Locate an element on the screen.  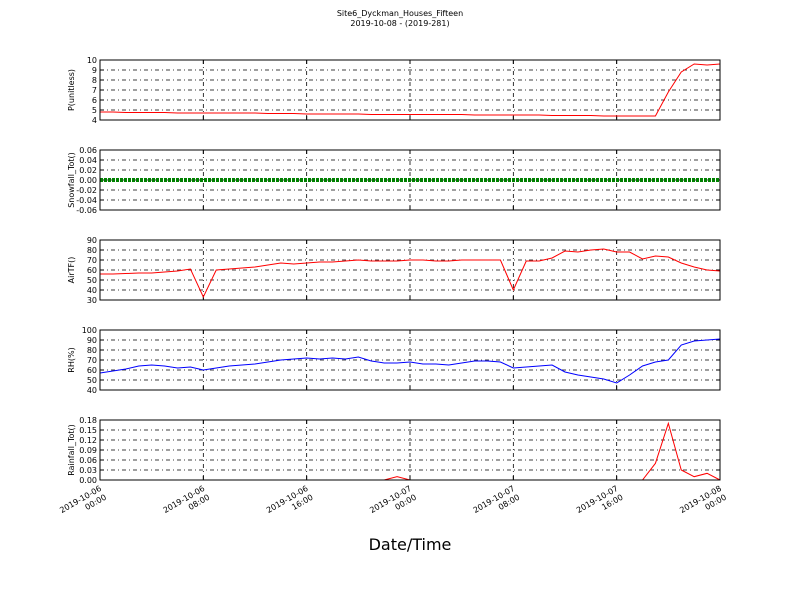
y-tick-label: 8 is located at coordinates (94, 80).